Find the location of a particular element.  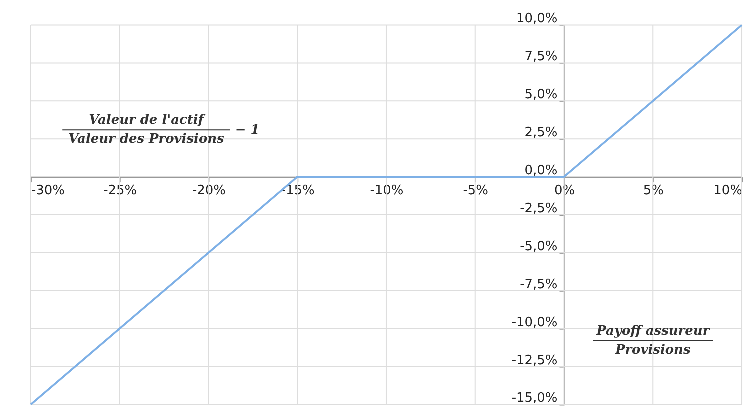

y-tick-label: 5,0% is located at coordinates (541, 95).